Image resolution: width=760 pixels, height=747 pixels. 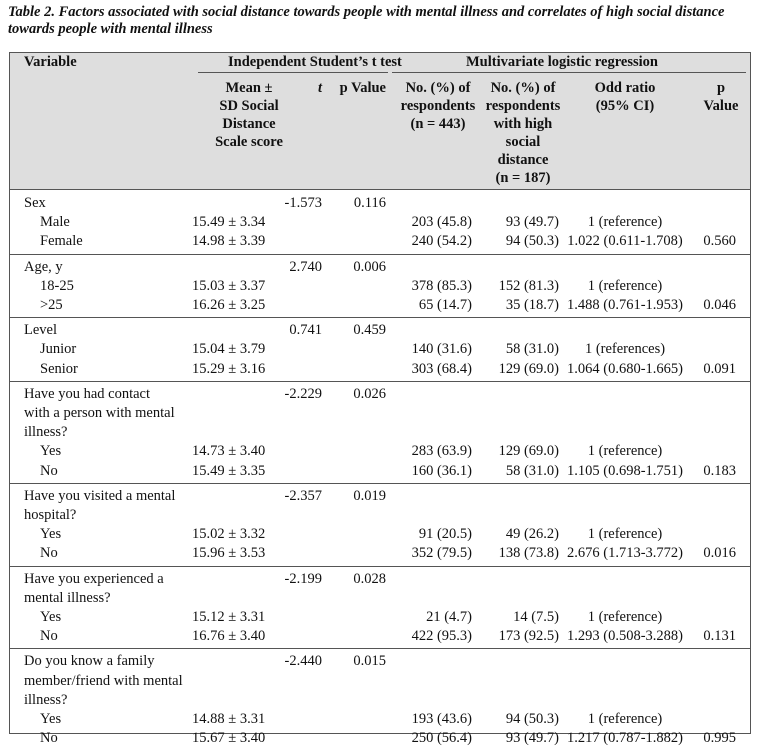 What do you see at coordinates (43, 266) in the screenshot?
I see `group-label: Age, y` at bounding box center [43, 266].